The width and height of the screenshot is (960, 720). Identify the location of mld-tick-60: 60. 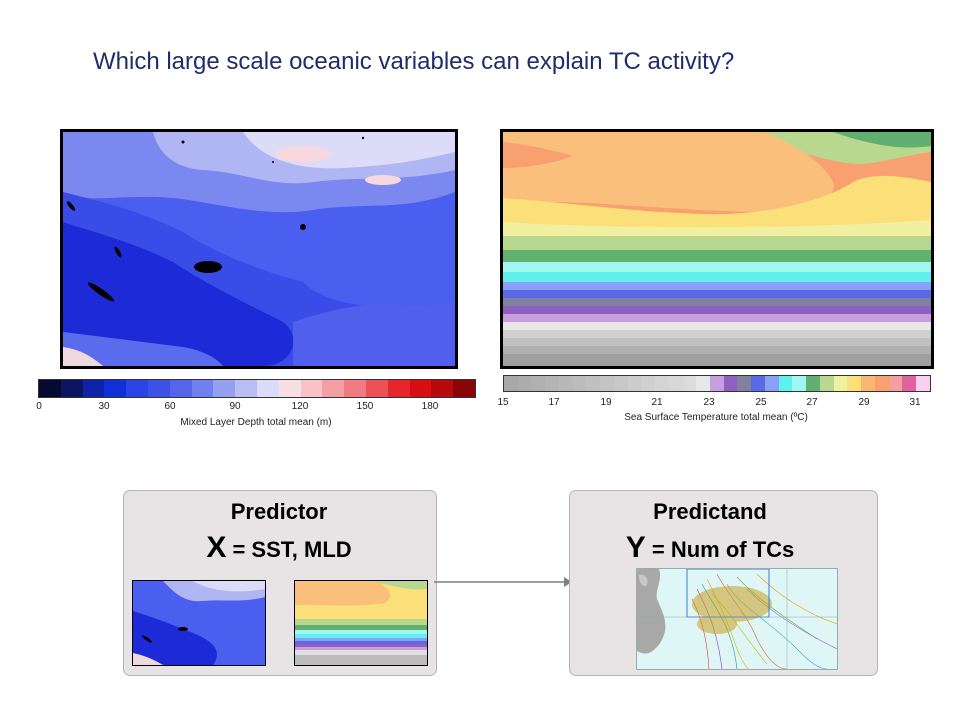
(170, 406).